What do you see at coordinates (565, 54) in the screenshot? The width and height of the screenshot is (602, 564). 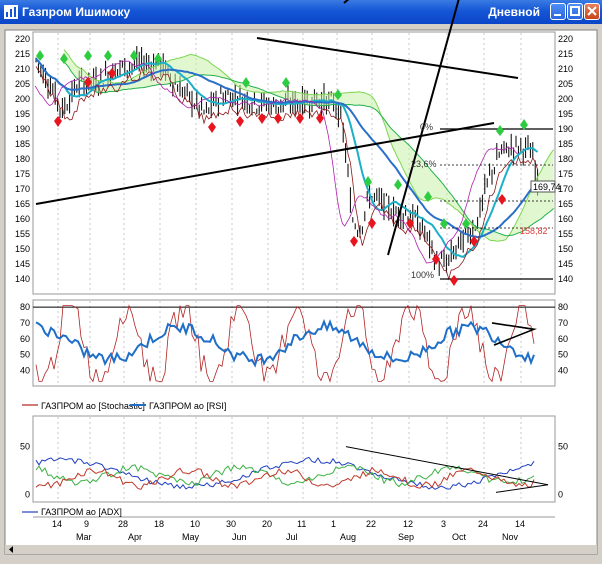 I see `price-tick-right: 215` at bounding box center [565, 54].